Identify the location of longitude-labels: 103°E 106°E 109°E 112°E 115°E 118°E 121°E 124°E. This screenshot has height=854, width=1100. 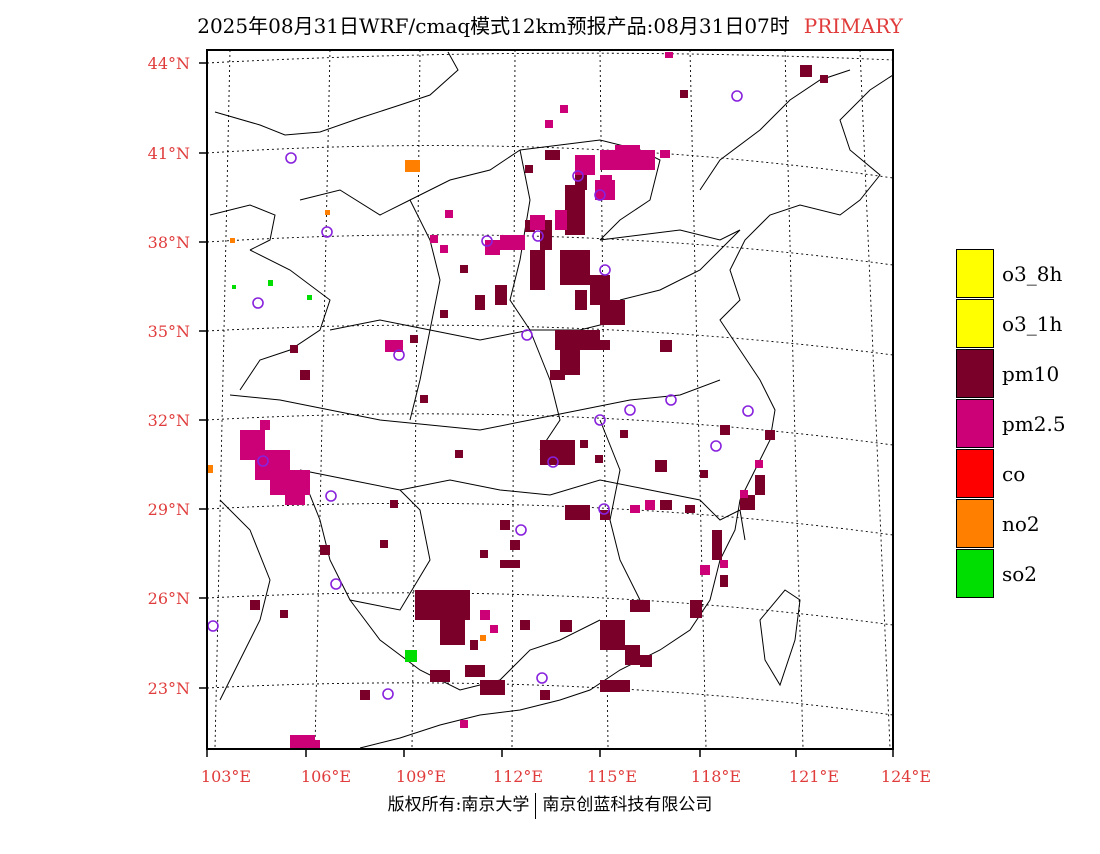
(566, 776).